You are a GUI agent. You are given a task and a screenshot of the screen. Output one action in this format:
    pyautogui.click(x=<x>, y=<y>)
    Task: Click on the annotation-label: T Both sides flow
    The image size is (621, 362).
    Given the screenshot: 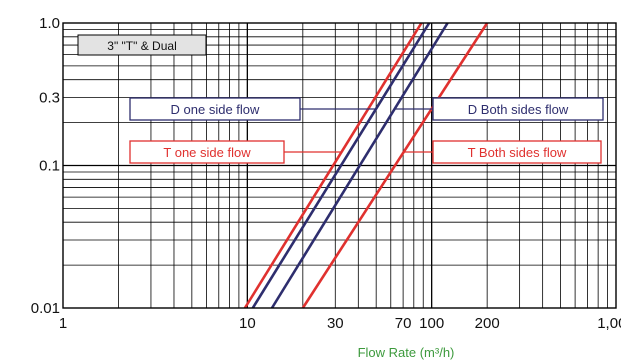 What is the action you would take?
    pyautogui.click(x=517, y=152)
    